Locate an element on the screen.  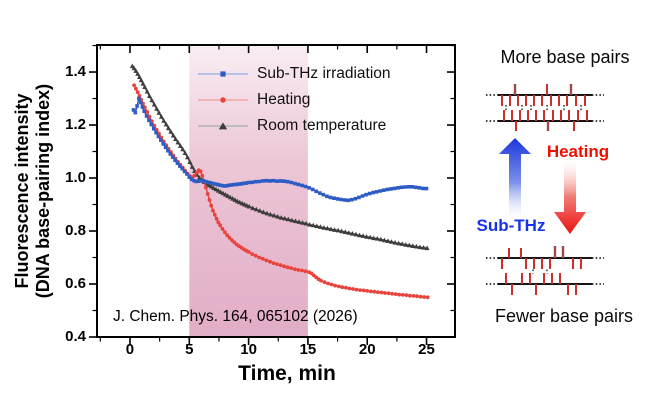
legend-label-room-temp: Room temperature is located at coordinates (322, 125).